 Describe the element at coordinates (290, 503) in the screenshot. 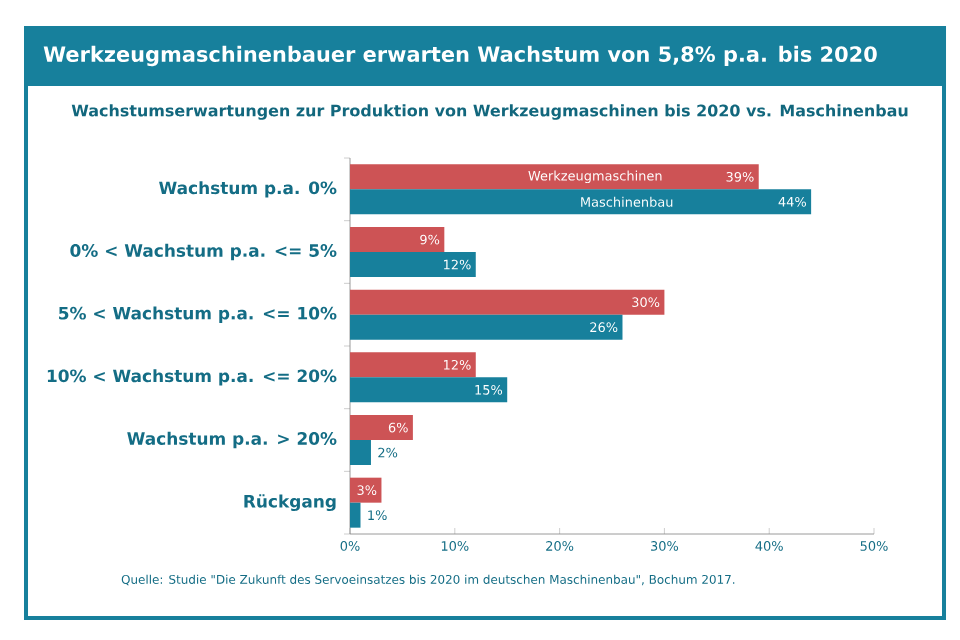

I see `y-tick-label: Rückgang` at that location.